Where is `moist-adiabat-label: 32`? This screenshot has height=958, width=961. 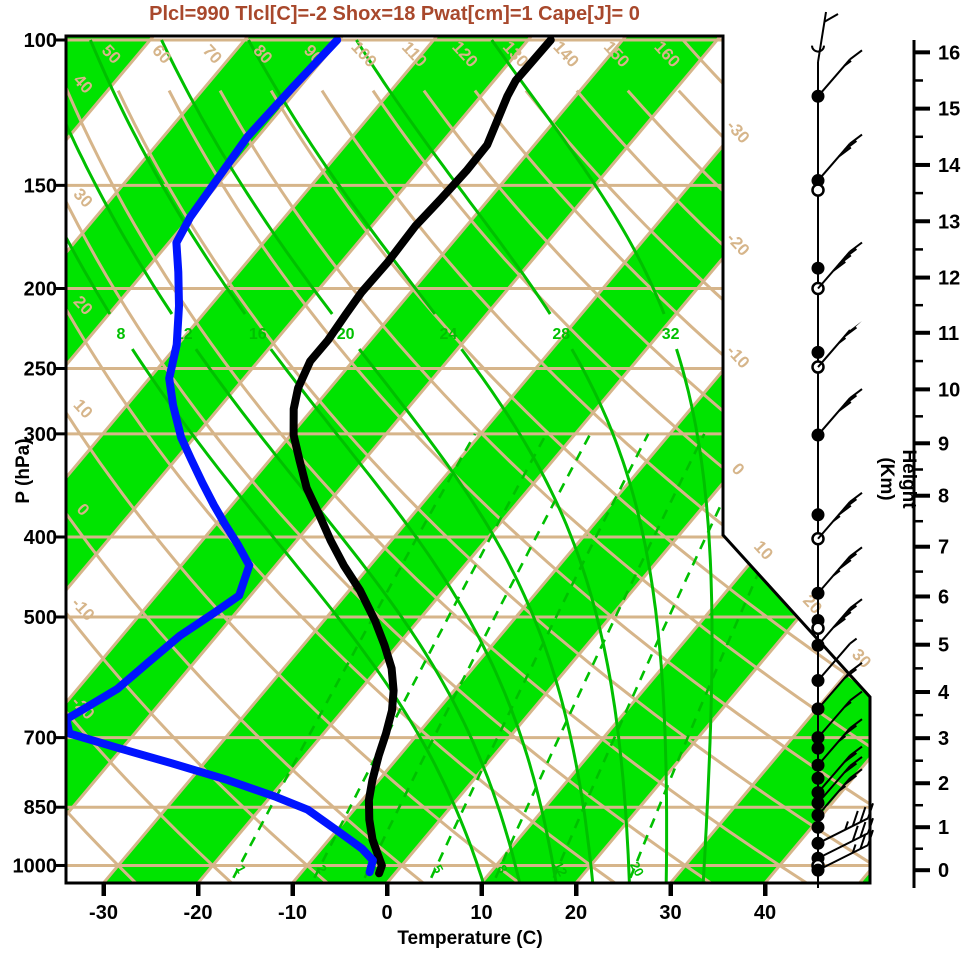
moist-adiabat-label: 32 is located at coordinates (671, 334).